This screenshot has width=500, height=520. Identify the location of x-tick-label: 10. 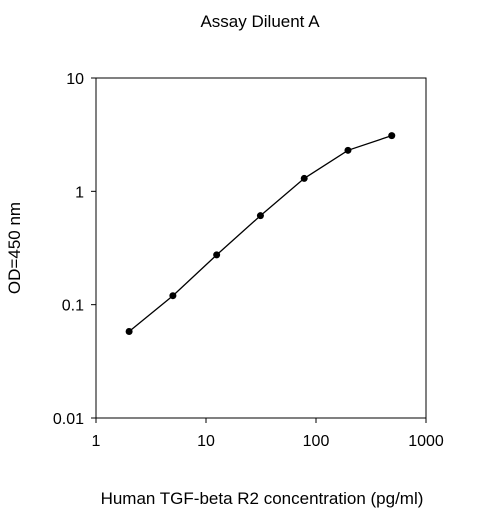
(206, 441).